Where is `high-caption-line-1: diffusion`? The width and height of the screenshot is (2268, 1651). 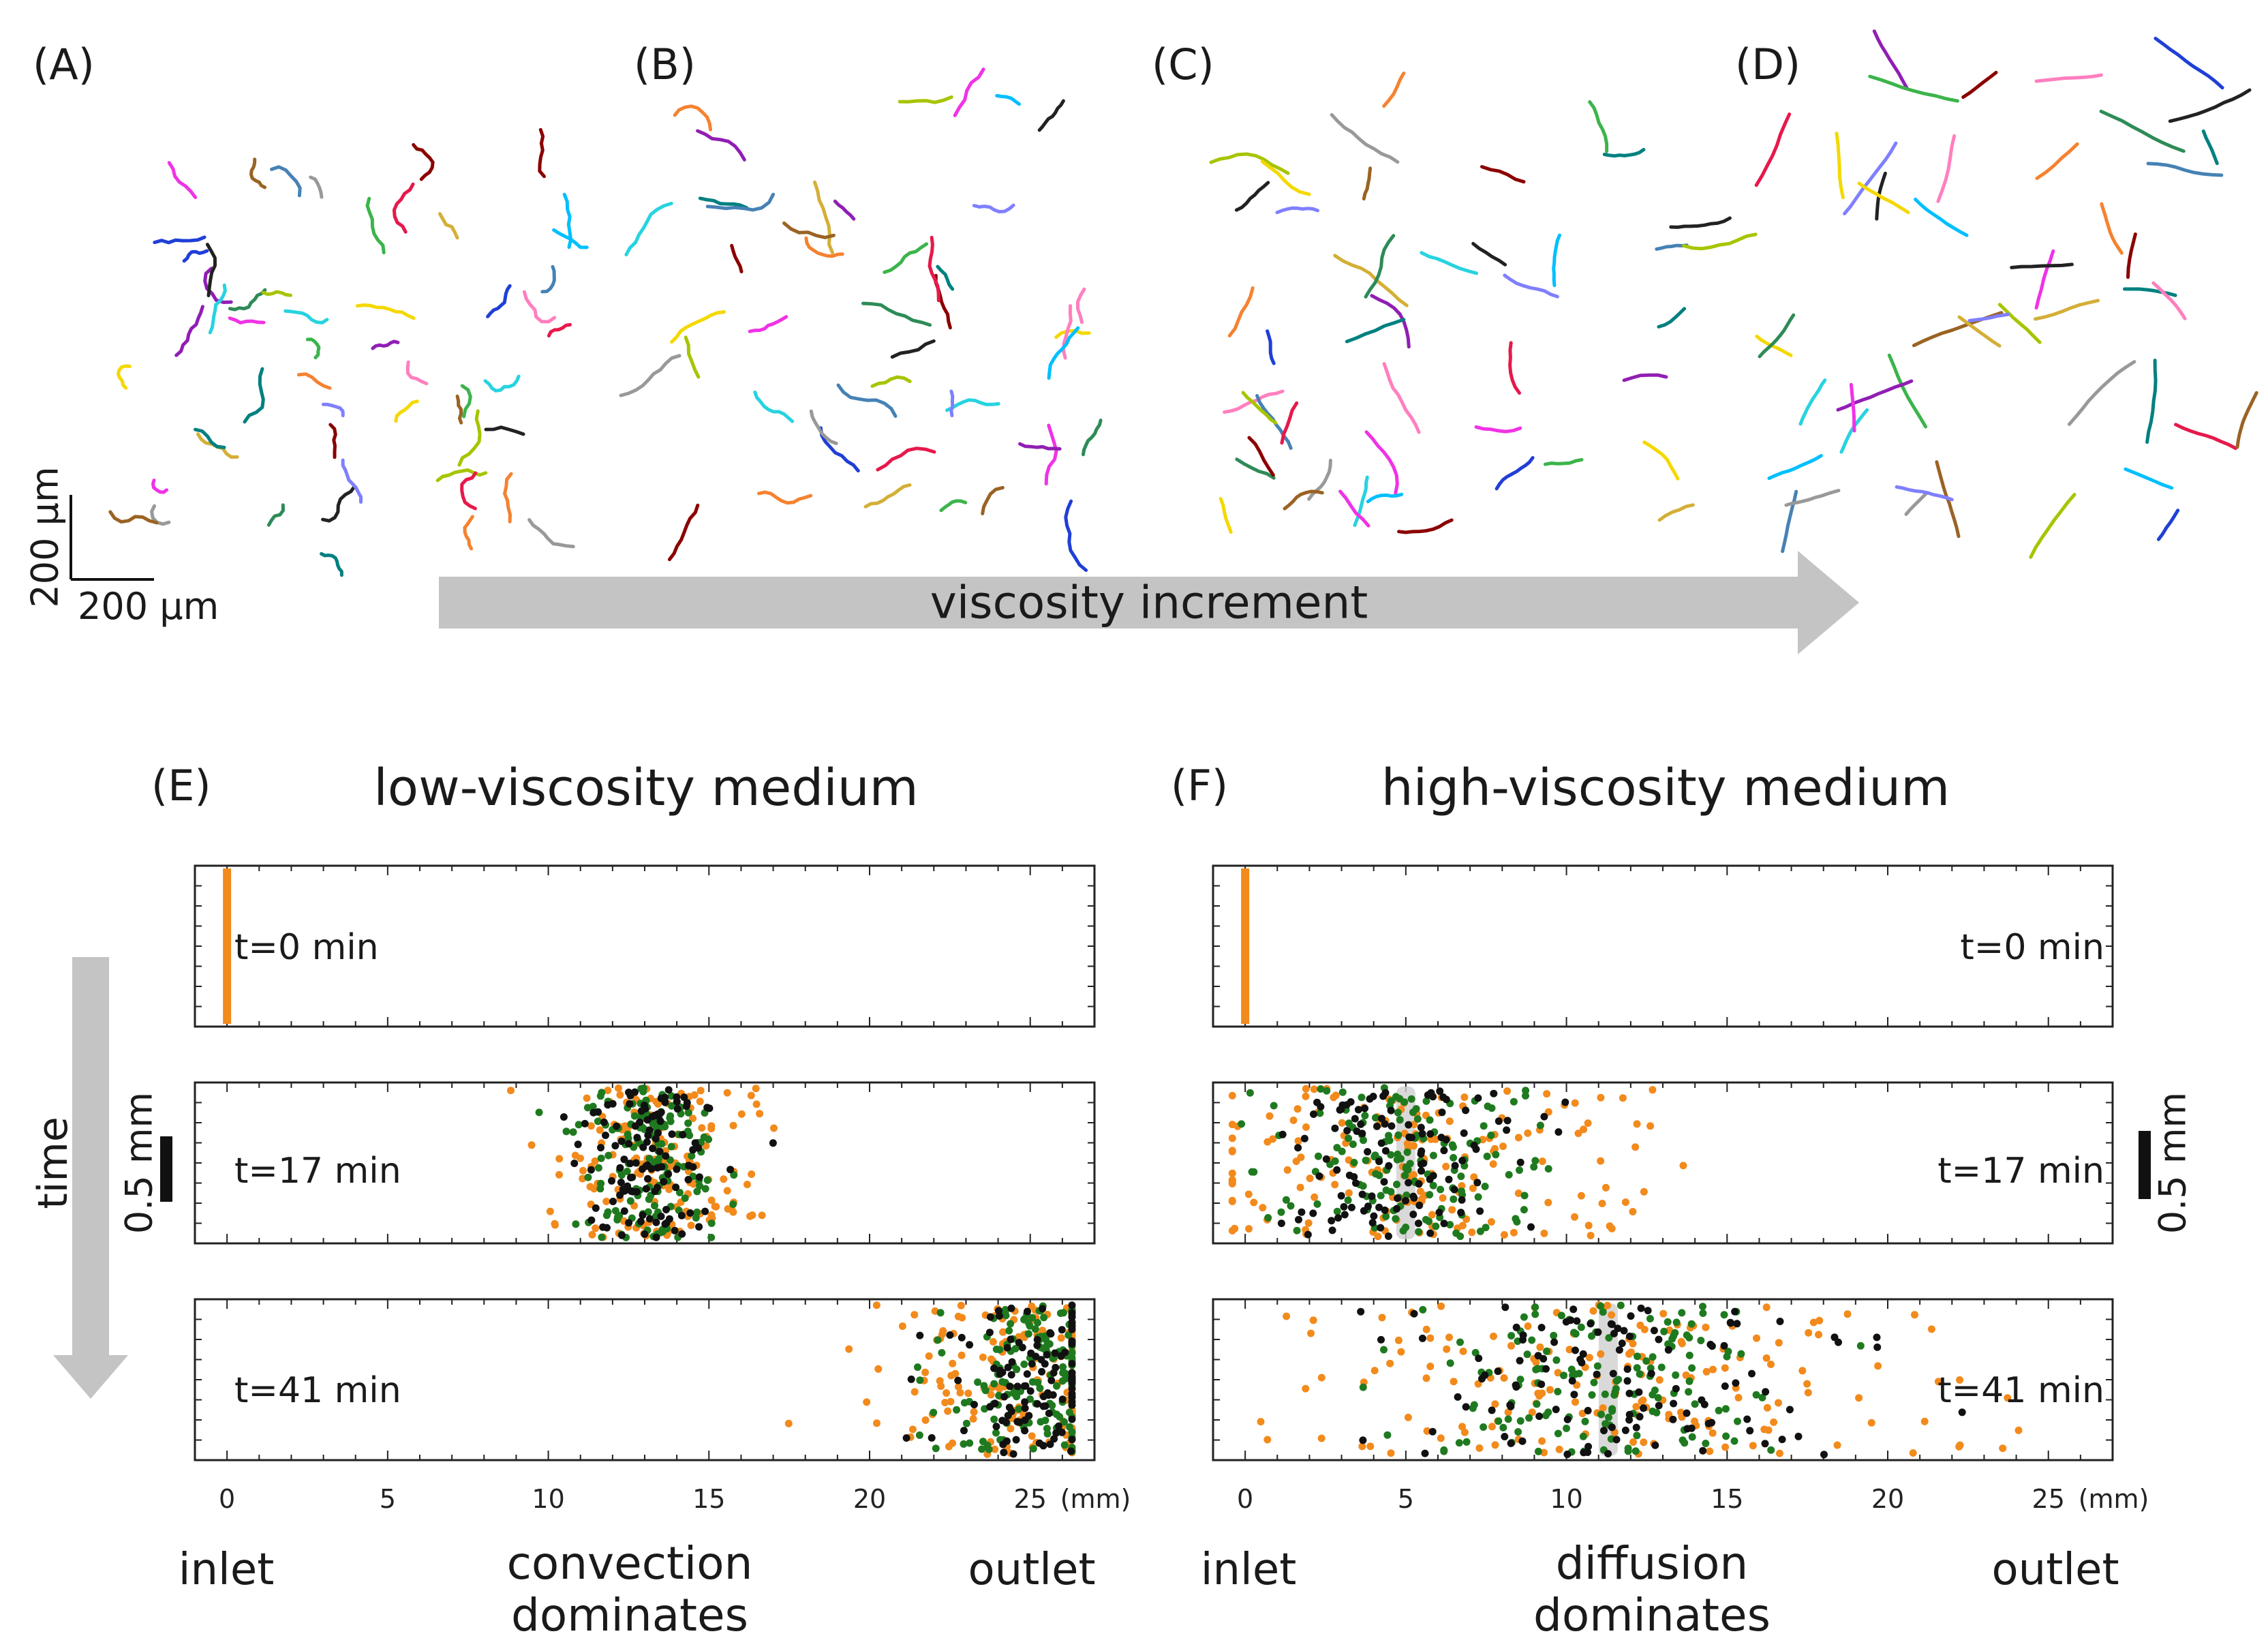
high-caption-line-1: diffusion is located at coordinates (1652, 1563).